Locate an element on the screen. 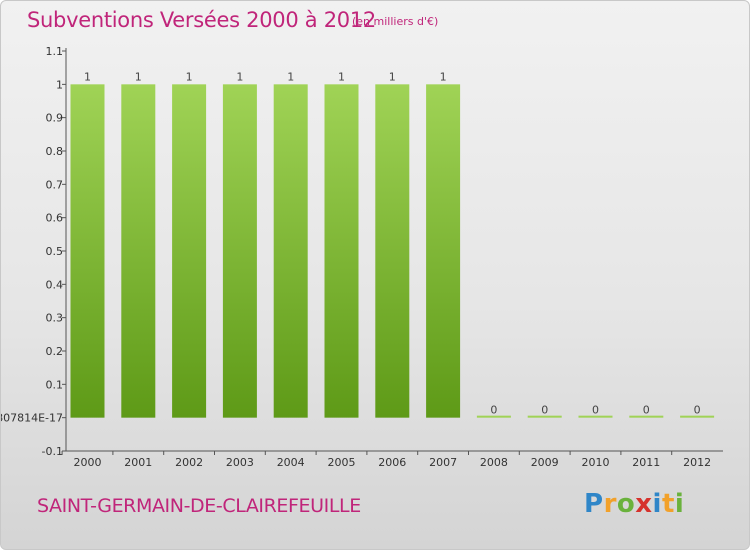  y-tick-label: 0.8 is located at coordinates (55, 151).